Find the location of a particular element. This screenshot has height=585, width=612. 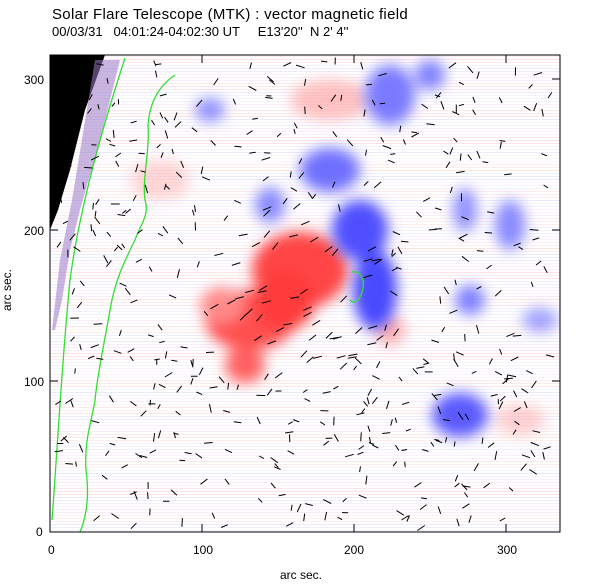

limb-contour is located at coordinates (88, 289).